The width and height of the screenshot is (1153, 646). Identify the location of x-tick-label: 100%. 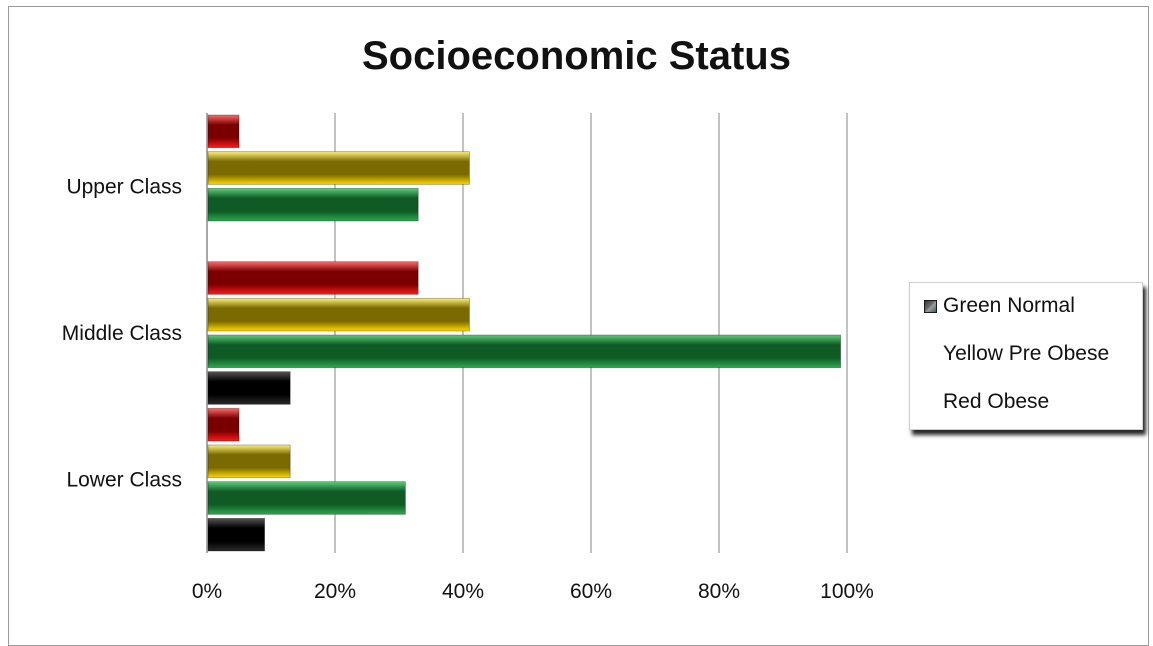
(847, 591).